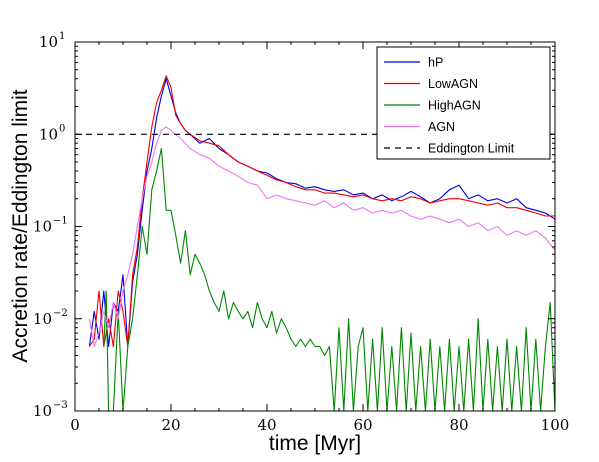  I want to click on legend: hP LowAGN HighAGN AGN Eddington Limit, so click(463, 103).